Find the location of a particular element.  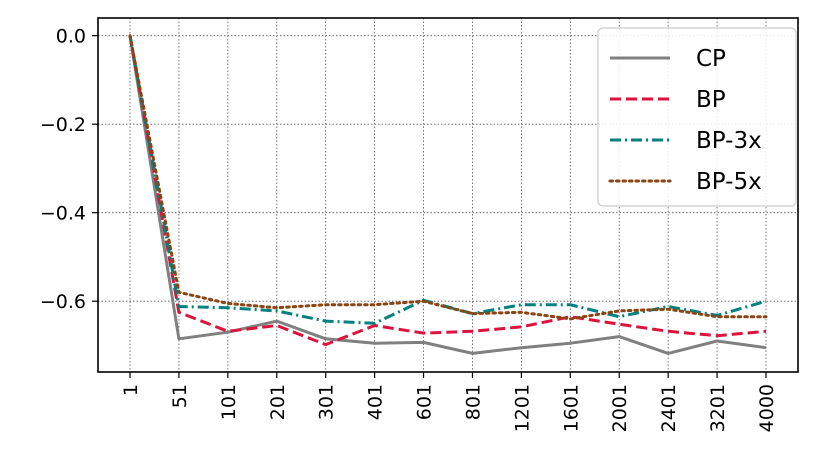

x-tick-label: 2001 is located at coordinates (620, 408).